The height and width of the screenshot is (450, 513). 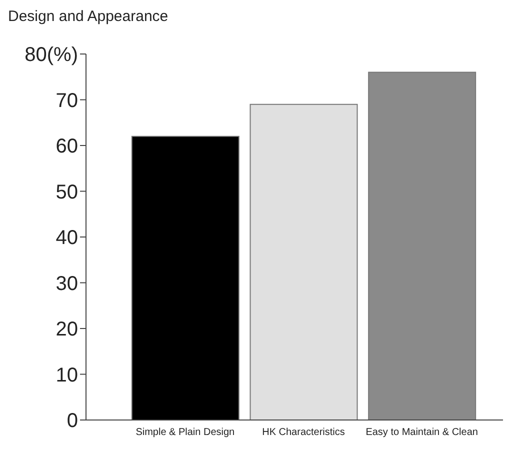 I want to click on x-tick-label: Simple & Plain Design, so click(x=185, y=432).